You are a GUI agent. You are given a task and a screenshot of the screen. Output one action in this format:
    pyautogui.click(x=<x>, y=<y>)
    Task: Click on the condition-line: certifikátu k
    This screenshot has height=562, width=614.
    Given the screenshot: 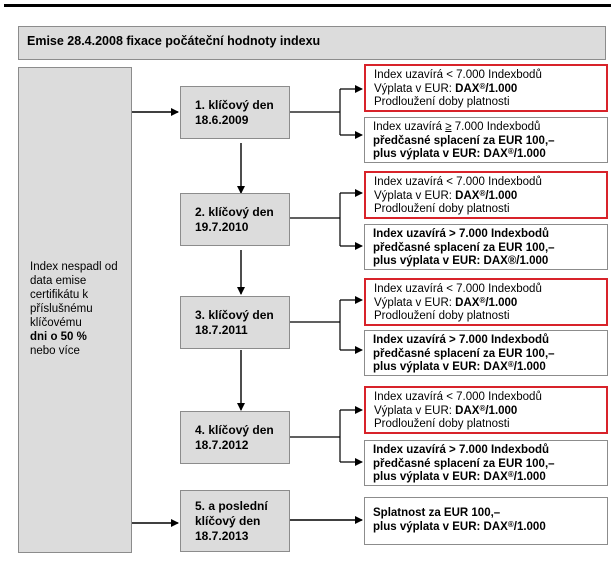 What is the action you would take?
    pyautogui.click(x=59, y=295)
    